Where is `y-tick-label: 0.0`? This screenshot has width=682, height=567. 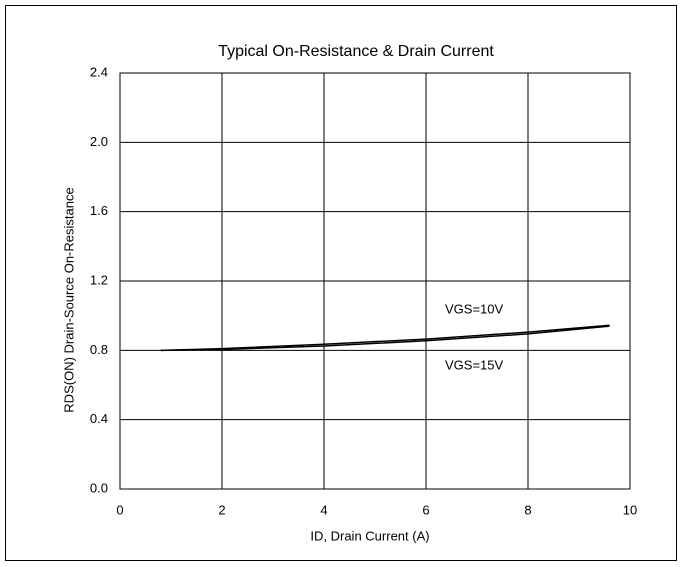 y-tick-label: 0.0 is located at coordinates (99, 487).